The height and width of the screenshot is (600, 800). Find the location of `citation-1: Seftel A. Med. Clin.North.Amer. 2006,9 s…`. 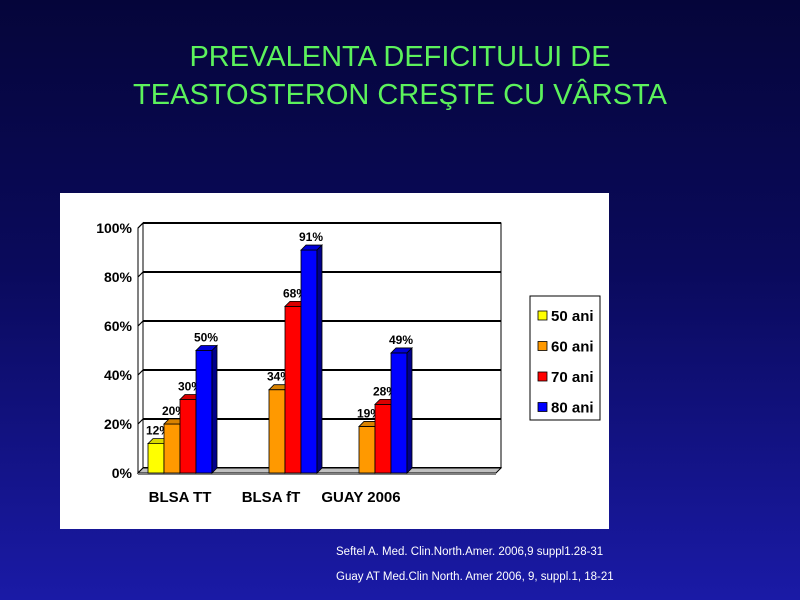

citation-1: Seftel A. Med. Clin.North.Amer. 2006,9 s… is located at coordinates (470, 552).